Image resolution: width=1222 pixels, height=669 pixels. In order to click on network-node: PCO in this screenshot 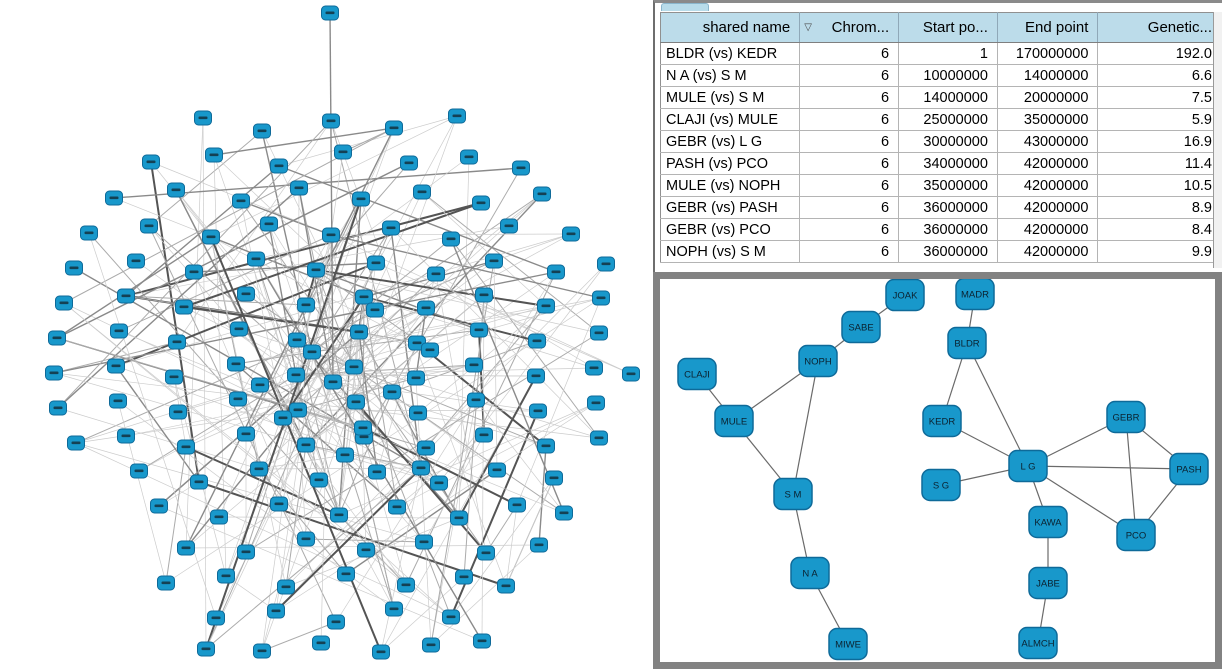, I will do `click(1136, 535)`.